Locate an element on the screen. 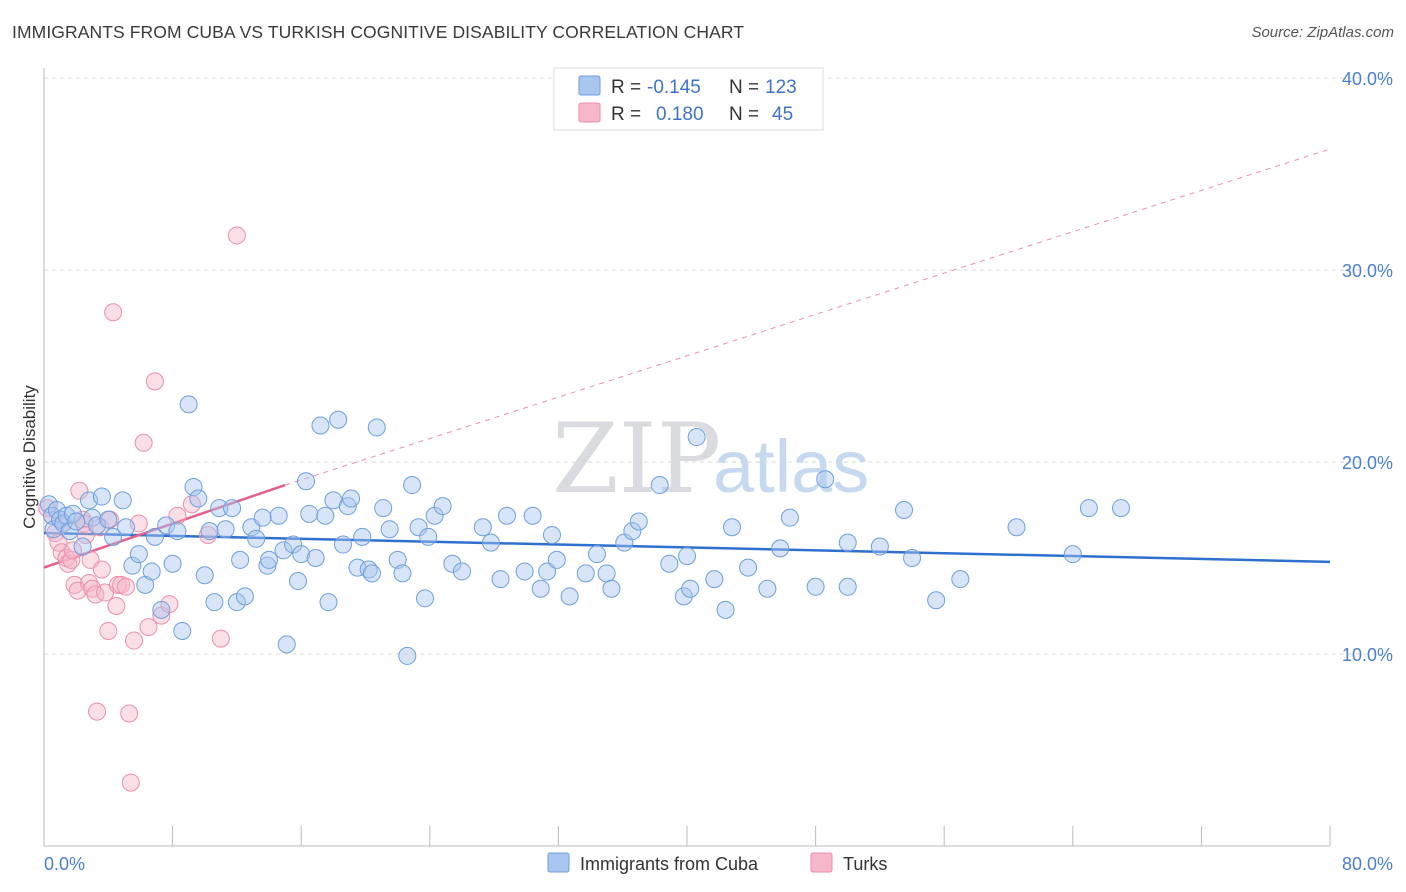 The image size is (1406, 892). y-tick-label-0: 10.0% is located at coordinates (1367, 655).